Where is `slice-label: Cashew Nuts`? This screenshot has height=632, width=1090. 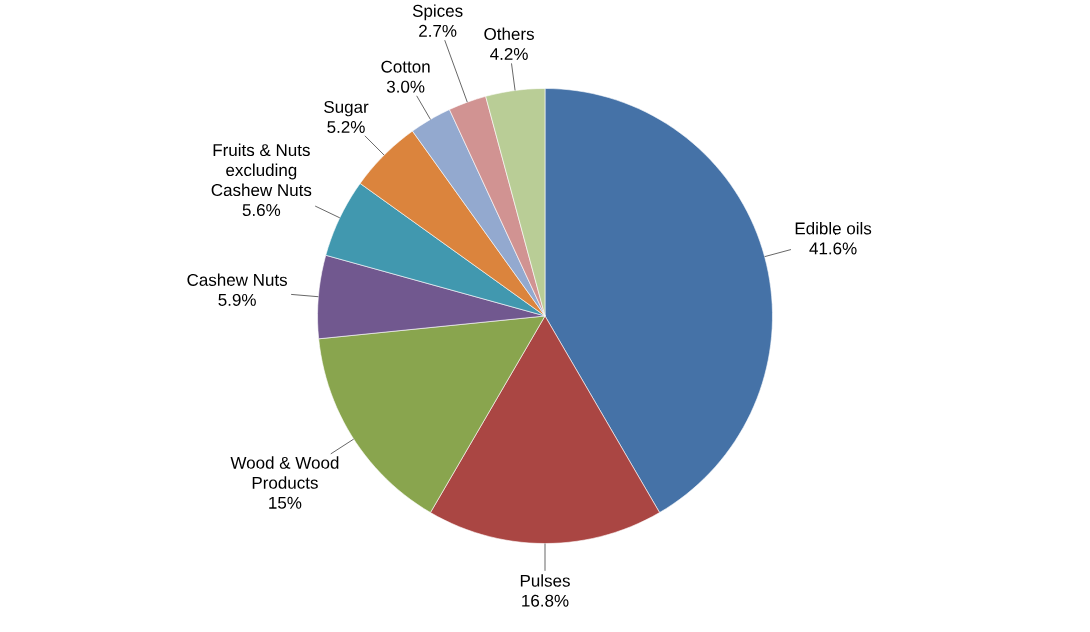 slice-label: Cashew Nuts is located at coordinates (237, 279).